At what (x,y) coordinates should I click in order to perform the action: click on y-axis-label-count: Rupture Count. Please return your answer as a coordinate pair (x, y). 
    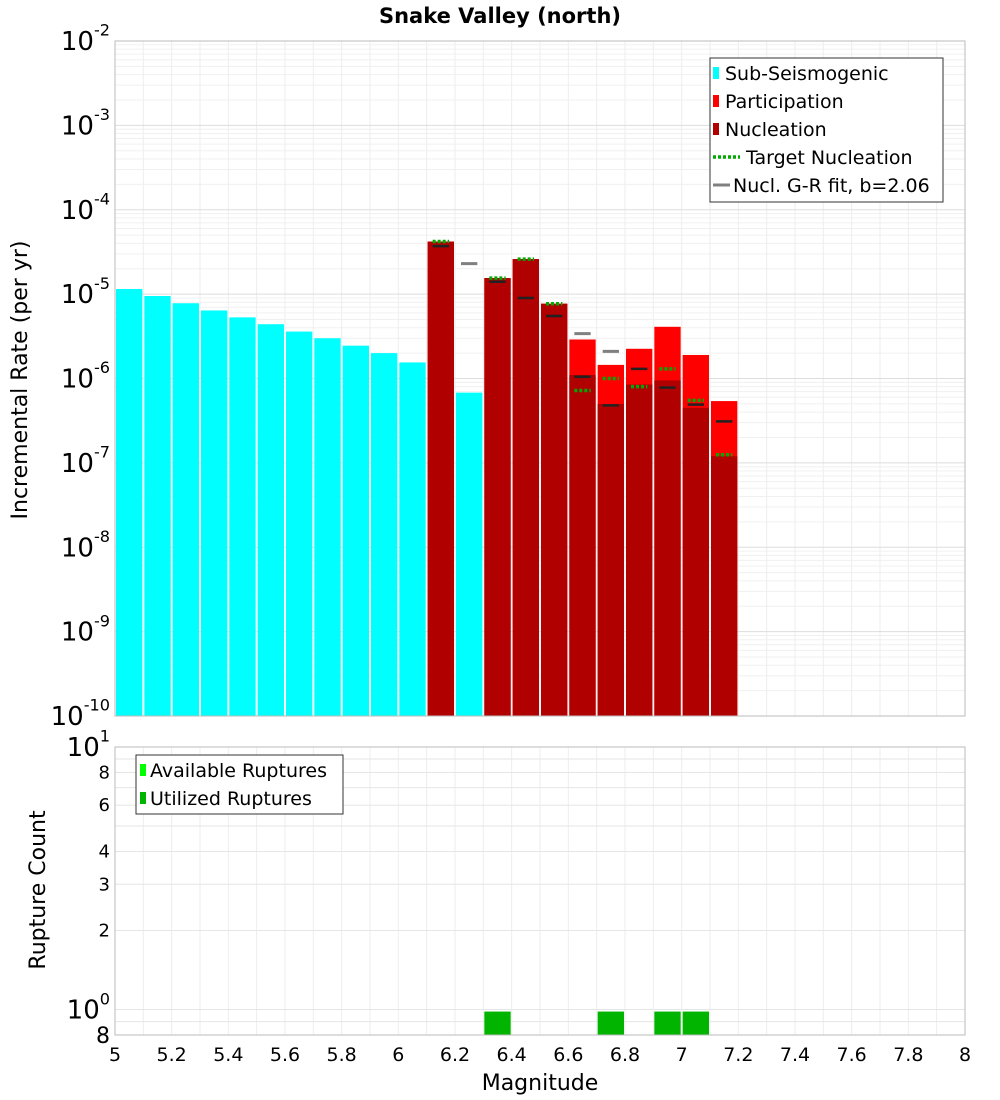
    Looking at the image, I should click on (38, 890).